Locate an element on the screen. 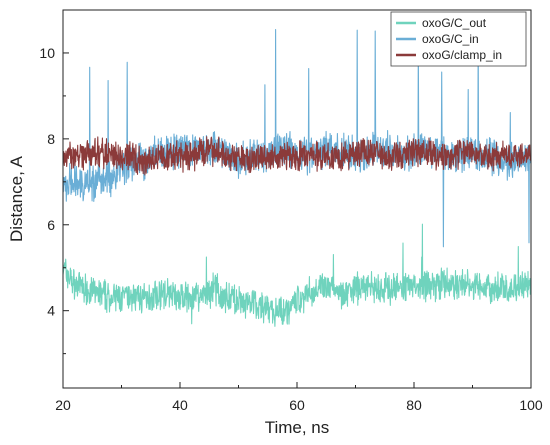 This screenshot has height=445, width=550. y-tick-label: 10 is located at coordinates (47, 53).